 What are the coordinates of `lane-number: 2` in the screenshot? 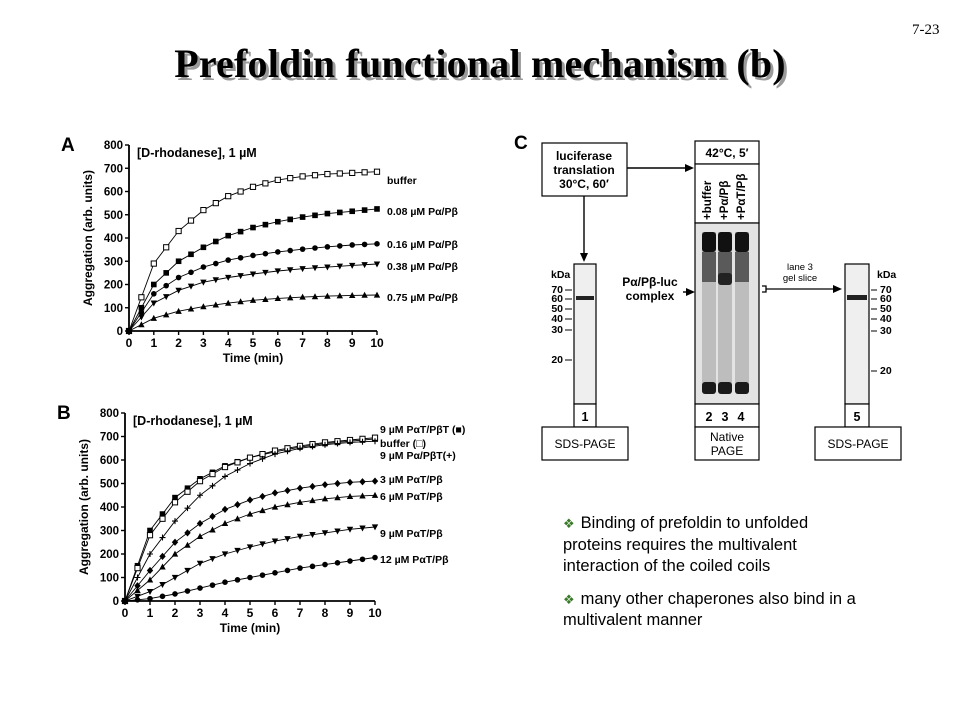 It's located at (709, 417).